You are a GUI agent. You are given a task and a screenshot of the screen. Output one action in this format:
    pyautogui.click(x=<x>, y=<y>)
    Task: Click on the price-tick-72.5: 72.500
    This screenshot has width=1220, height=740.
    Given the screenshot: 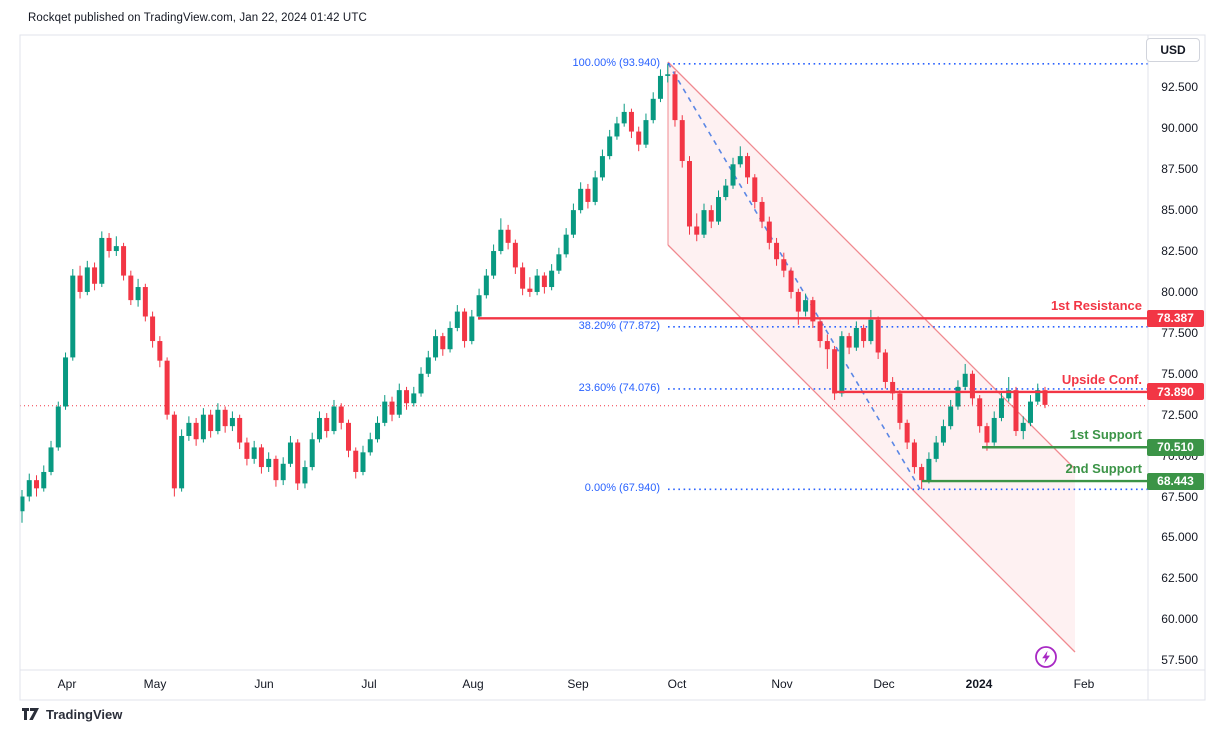 What is the action you would take?
    pyautogui.click(x=1179, y=414)
    